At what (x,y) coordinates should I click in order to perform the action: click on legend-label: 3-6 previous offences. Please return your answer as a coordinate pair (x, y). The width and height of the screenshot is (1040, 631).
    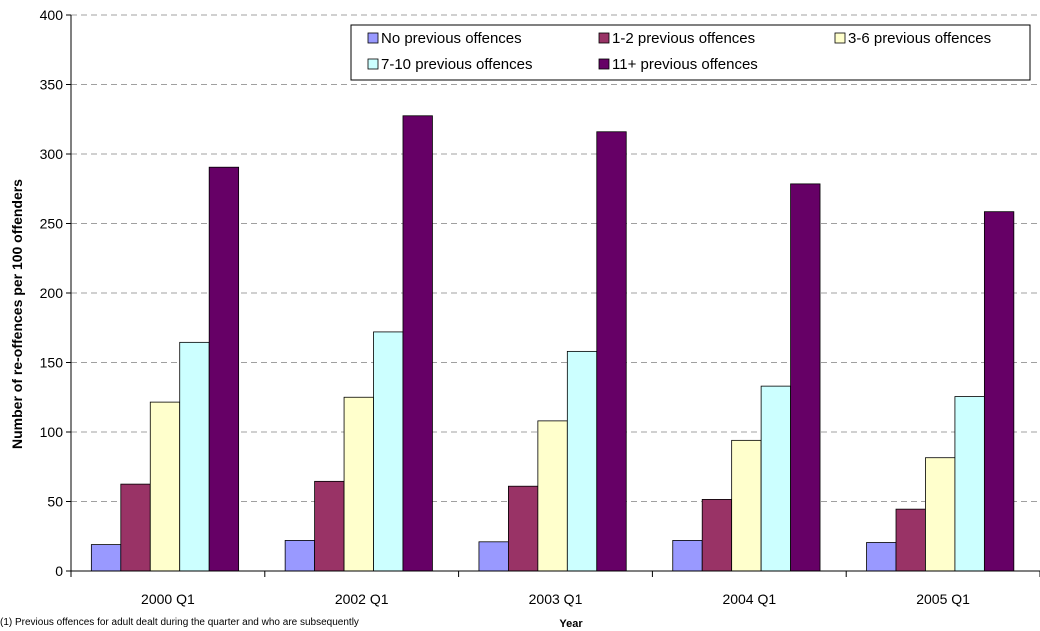
    Looking at the image, I should click on (919, 38).